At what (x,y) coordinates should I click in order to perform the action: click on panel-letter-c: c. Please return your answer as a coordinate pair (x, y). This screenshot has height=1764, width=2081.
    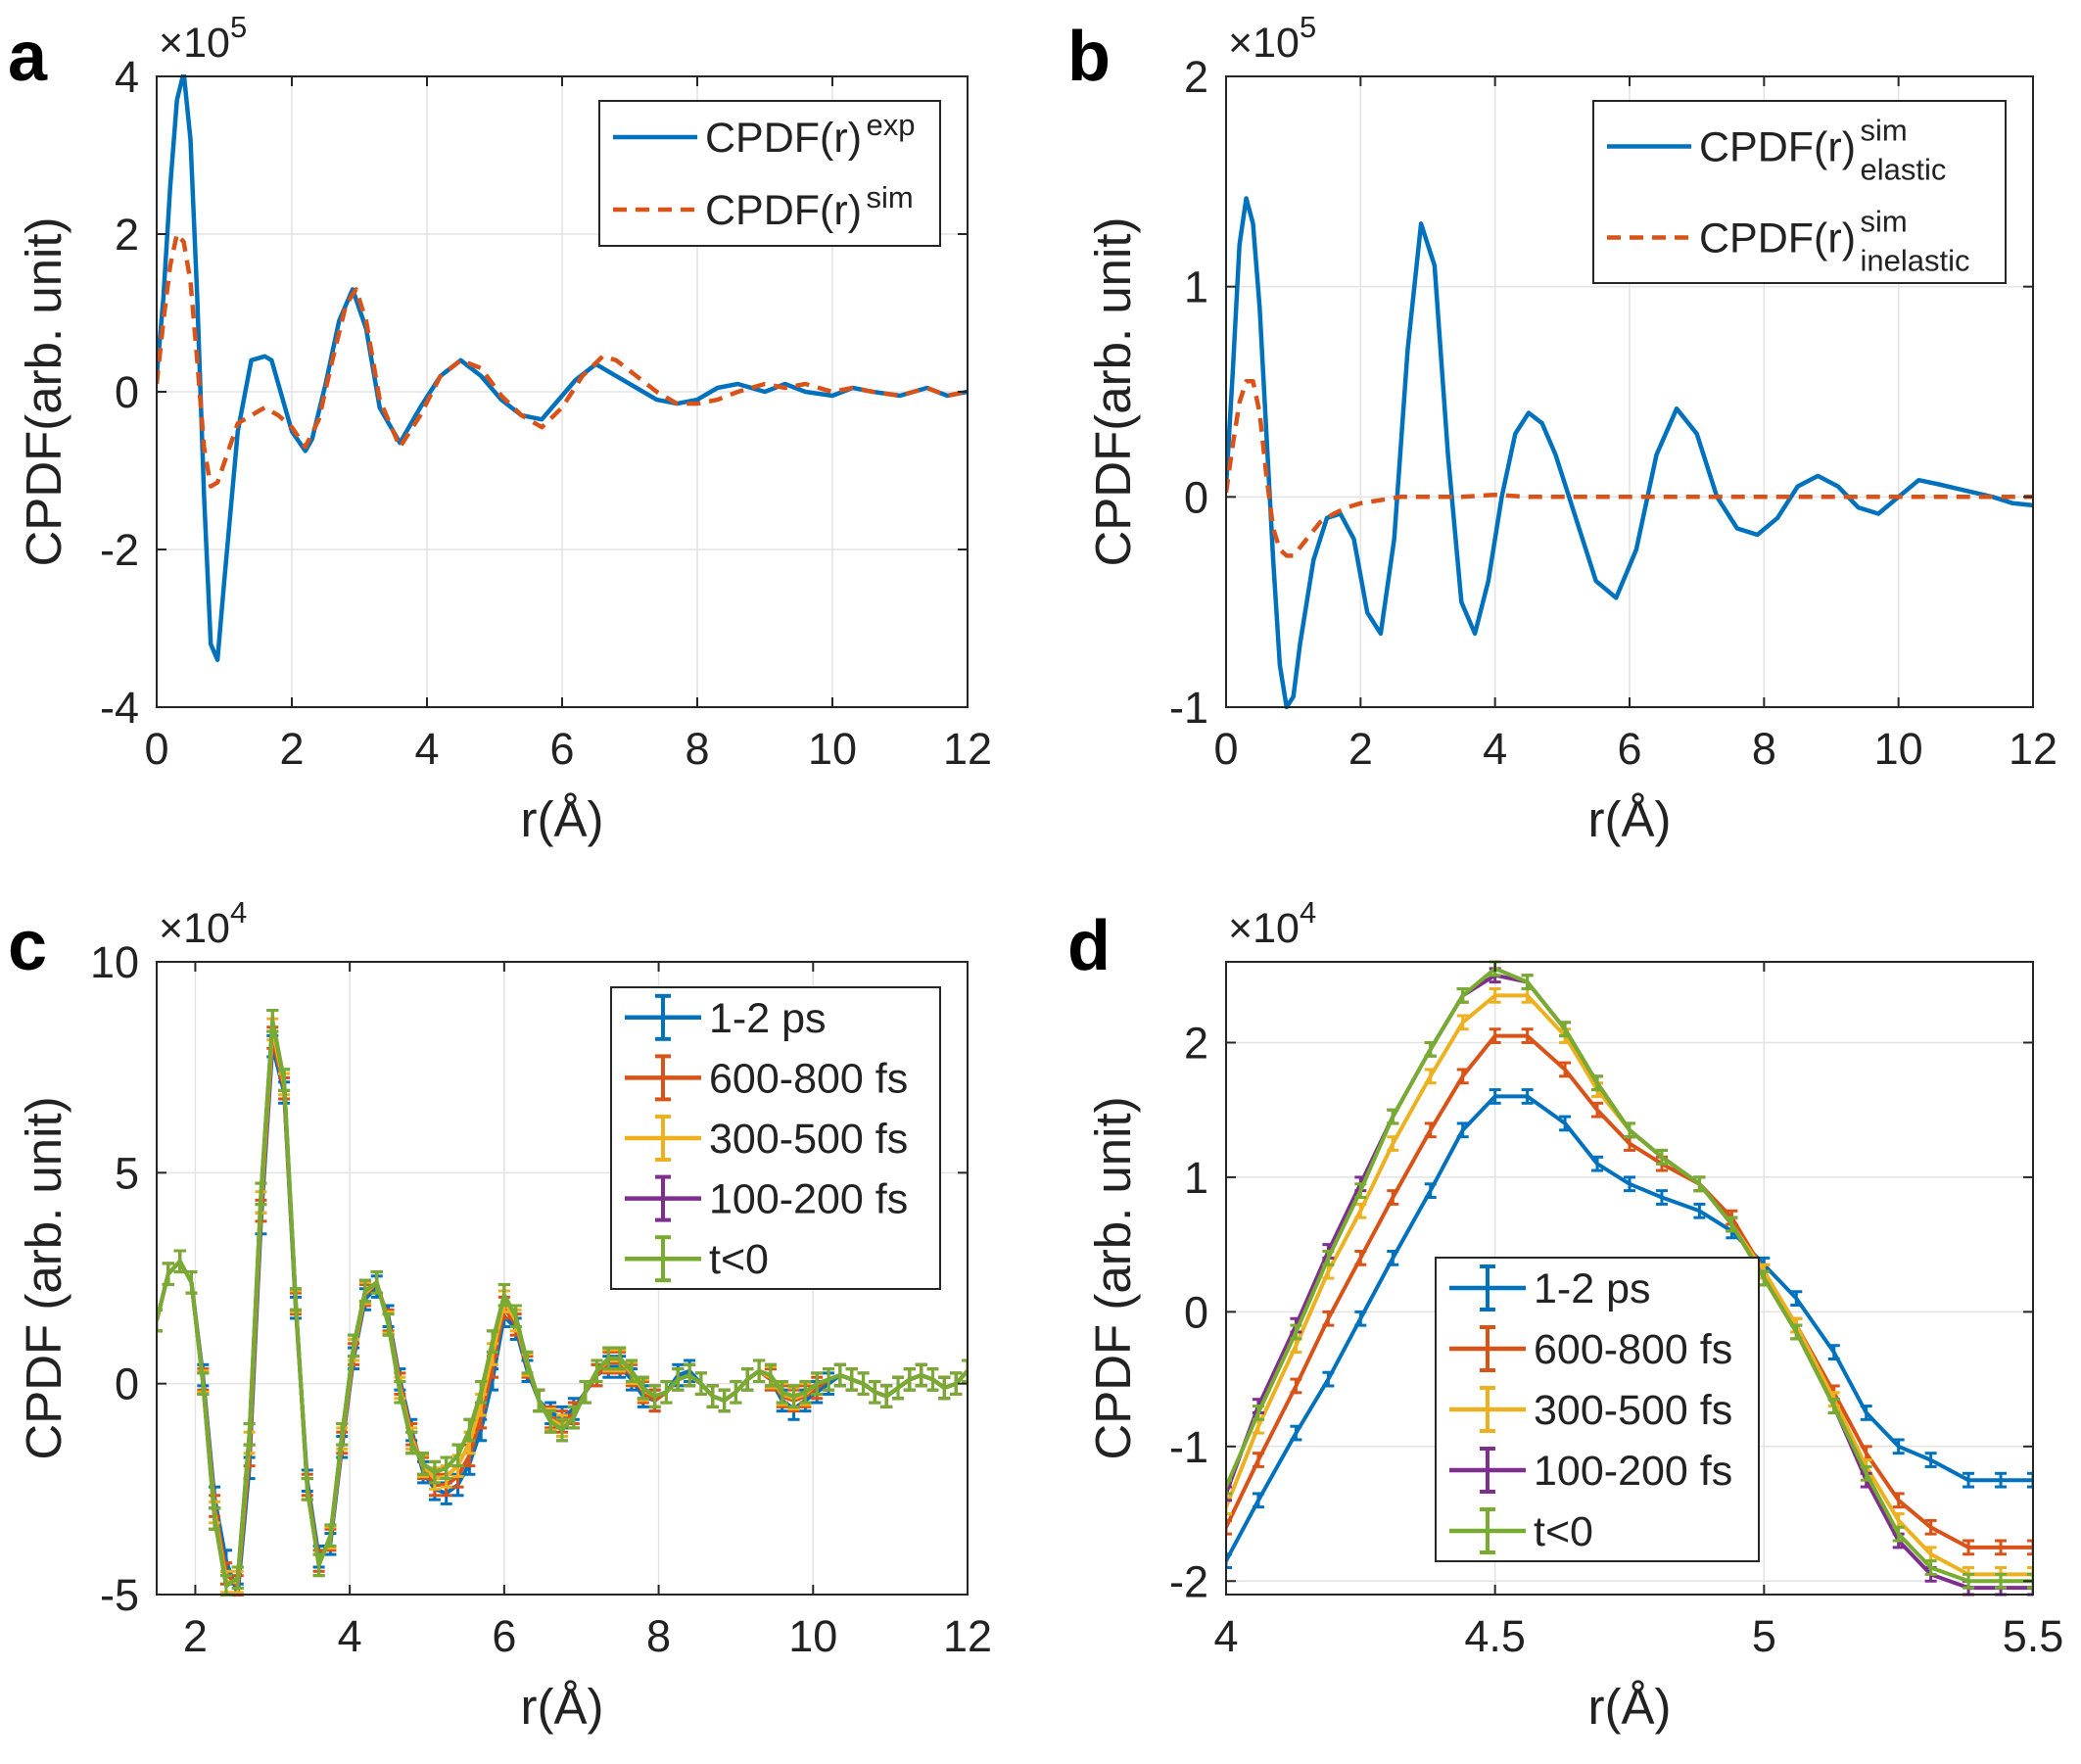
    Looking at the image, I should click on (27, 946).